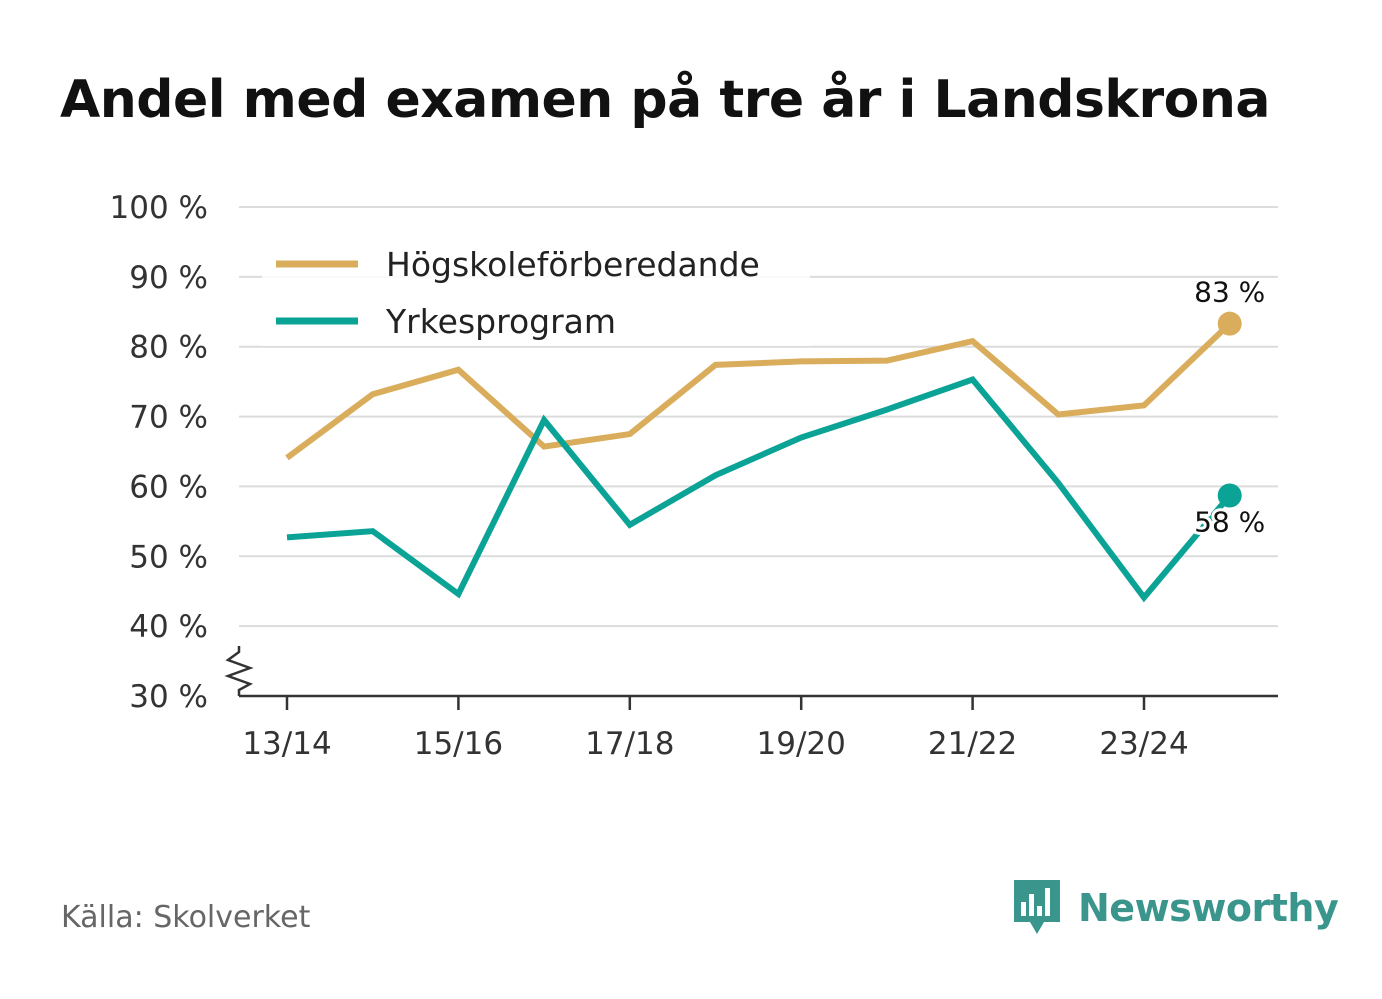  What do you see at coordinates (168, 557) in the screenshot?
I see `y-tick-label: 50 %` at bounding box center [168, 557].